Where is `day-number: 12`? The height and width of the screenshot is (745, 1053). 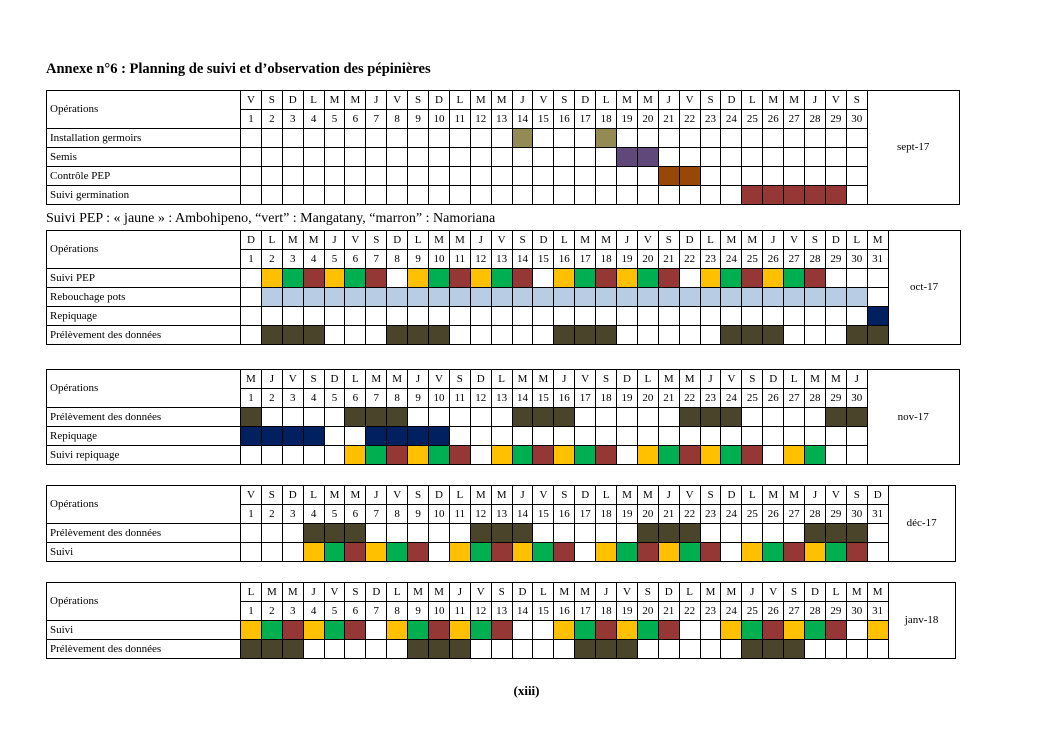
day-number: 12 is located at coordinates (480, 514).